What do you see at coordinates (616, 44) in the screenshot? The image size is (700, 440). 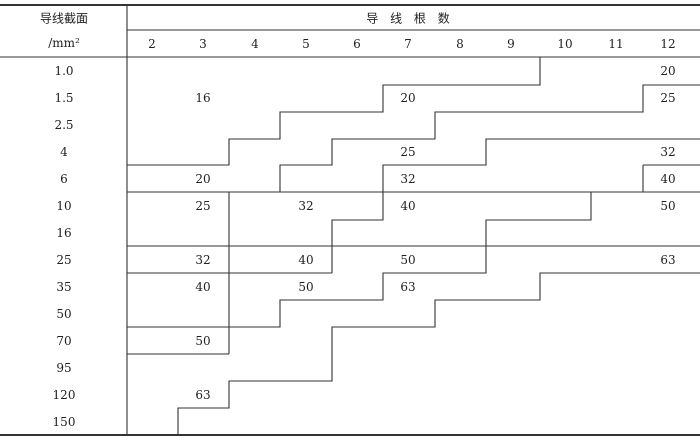 I see `column-header: 11` at bounding box center [616, 44].